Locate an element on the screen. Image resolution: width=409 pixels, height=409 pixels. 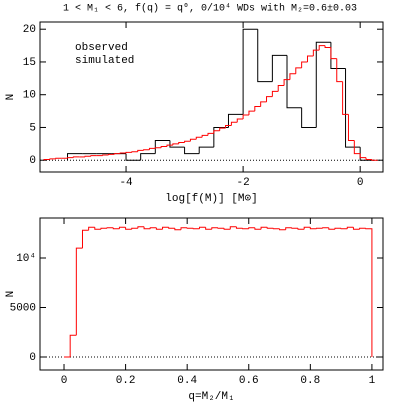
y-axis-label: N is located at coordinates (11, 97).